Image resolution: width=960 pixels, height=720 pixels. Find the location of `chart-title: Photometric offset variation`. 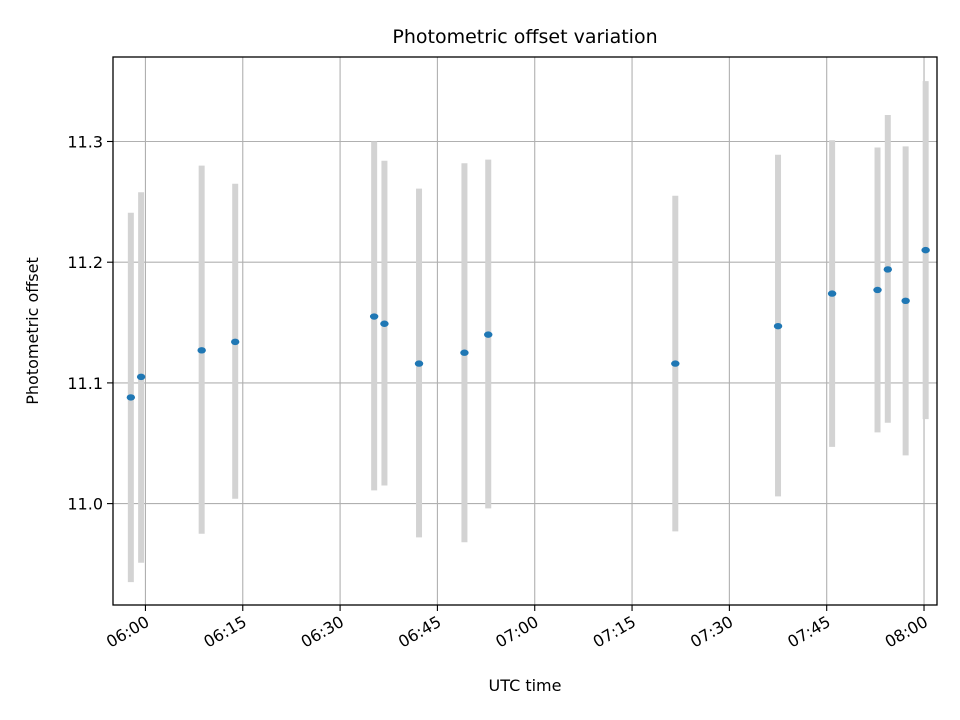

chart-title: Photometric offset variation is located at coordinates (524, 37).